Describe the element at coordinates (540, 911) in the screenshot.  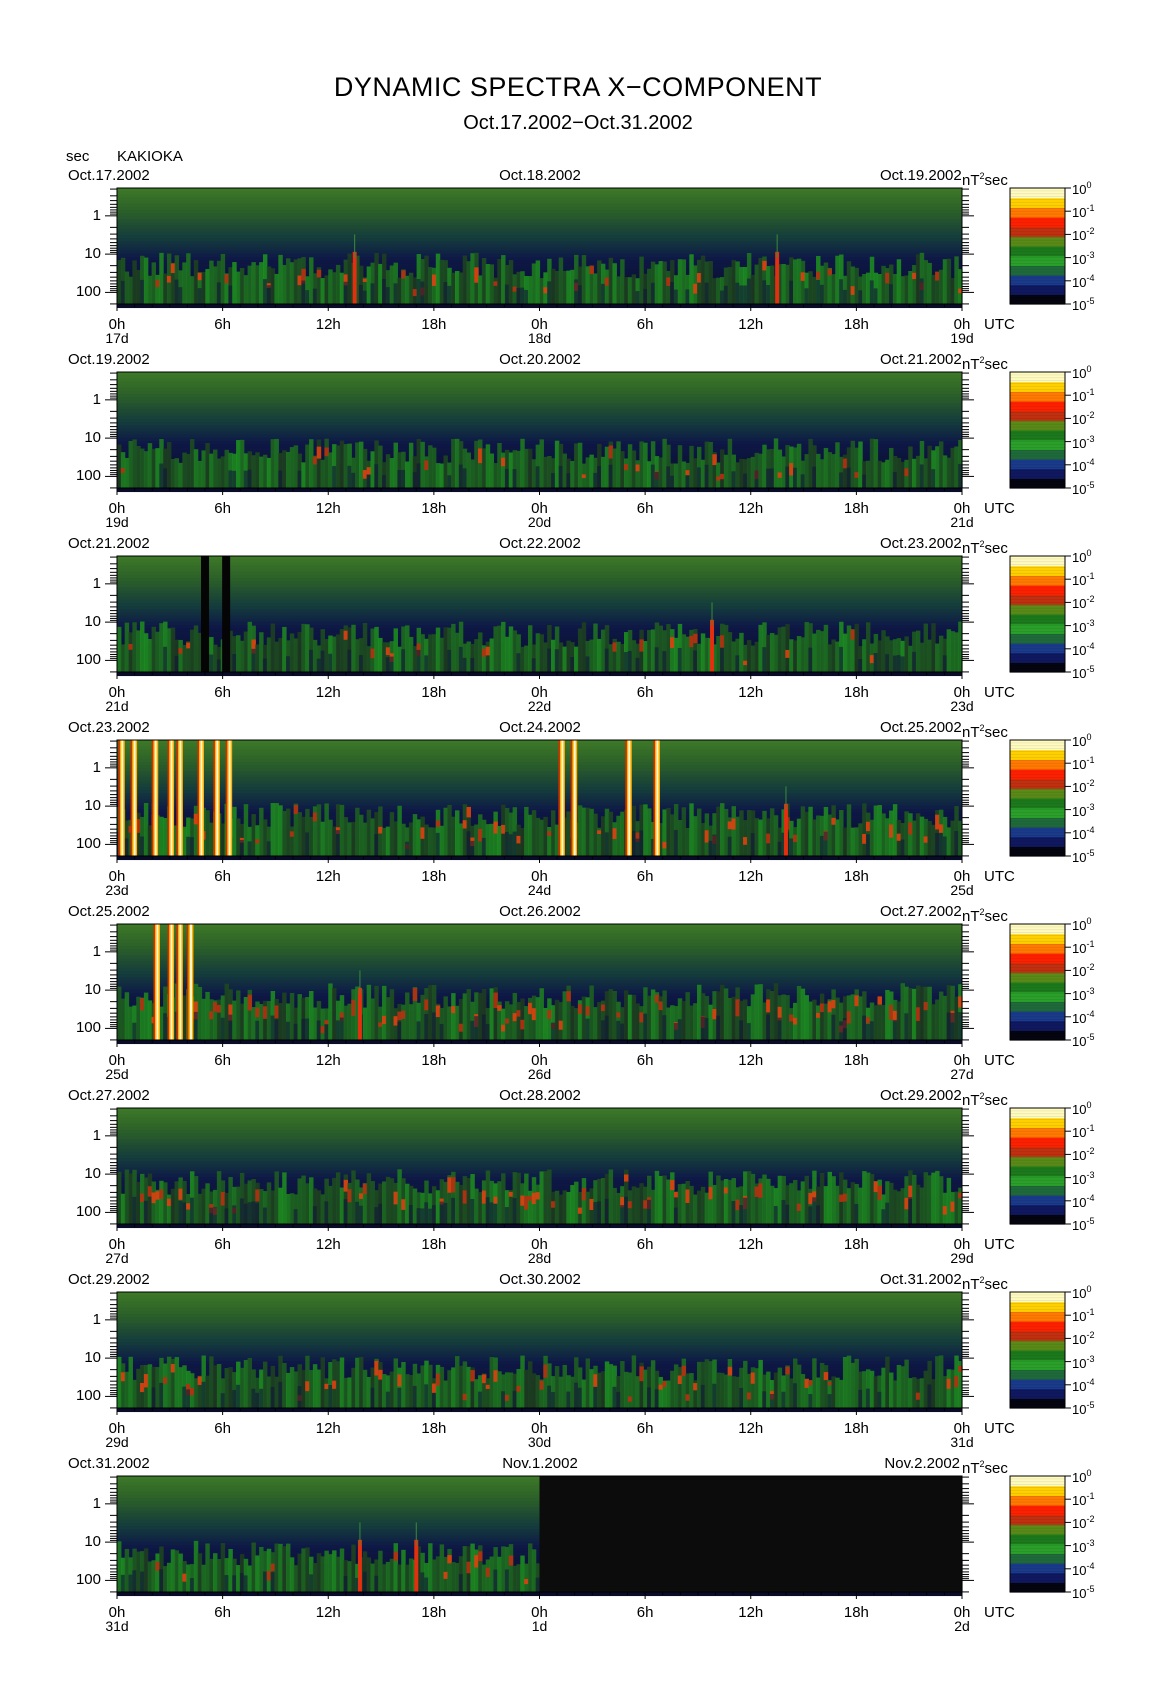
I see `panel-mid-date: Oct.26.2002` at that location.